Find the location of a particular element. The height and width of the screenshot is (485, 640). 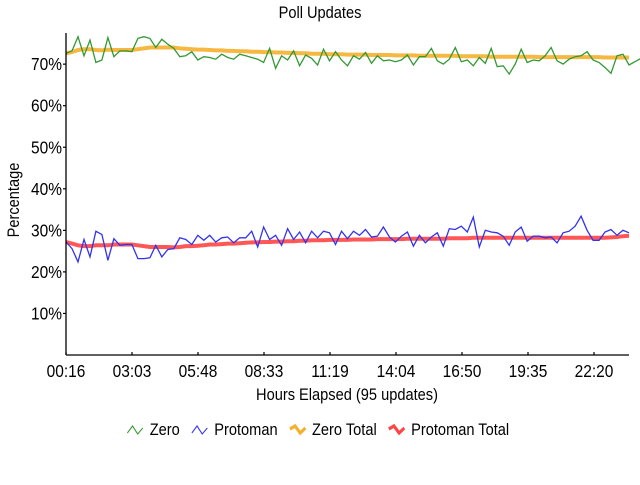

legend-item-zero: Zero is located at coordinates (153, 430).